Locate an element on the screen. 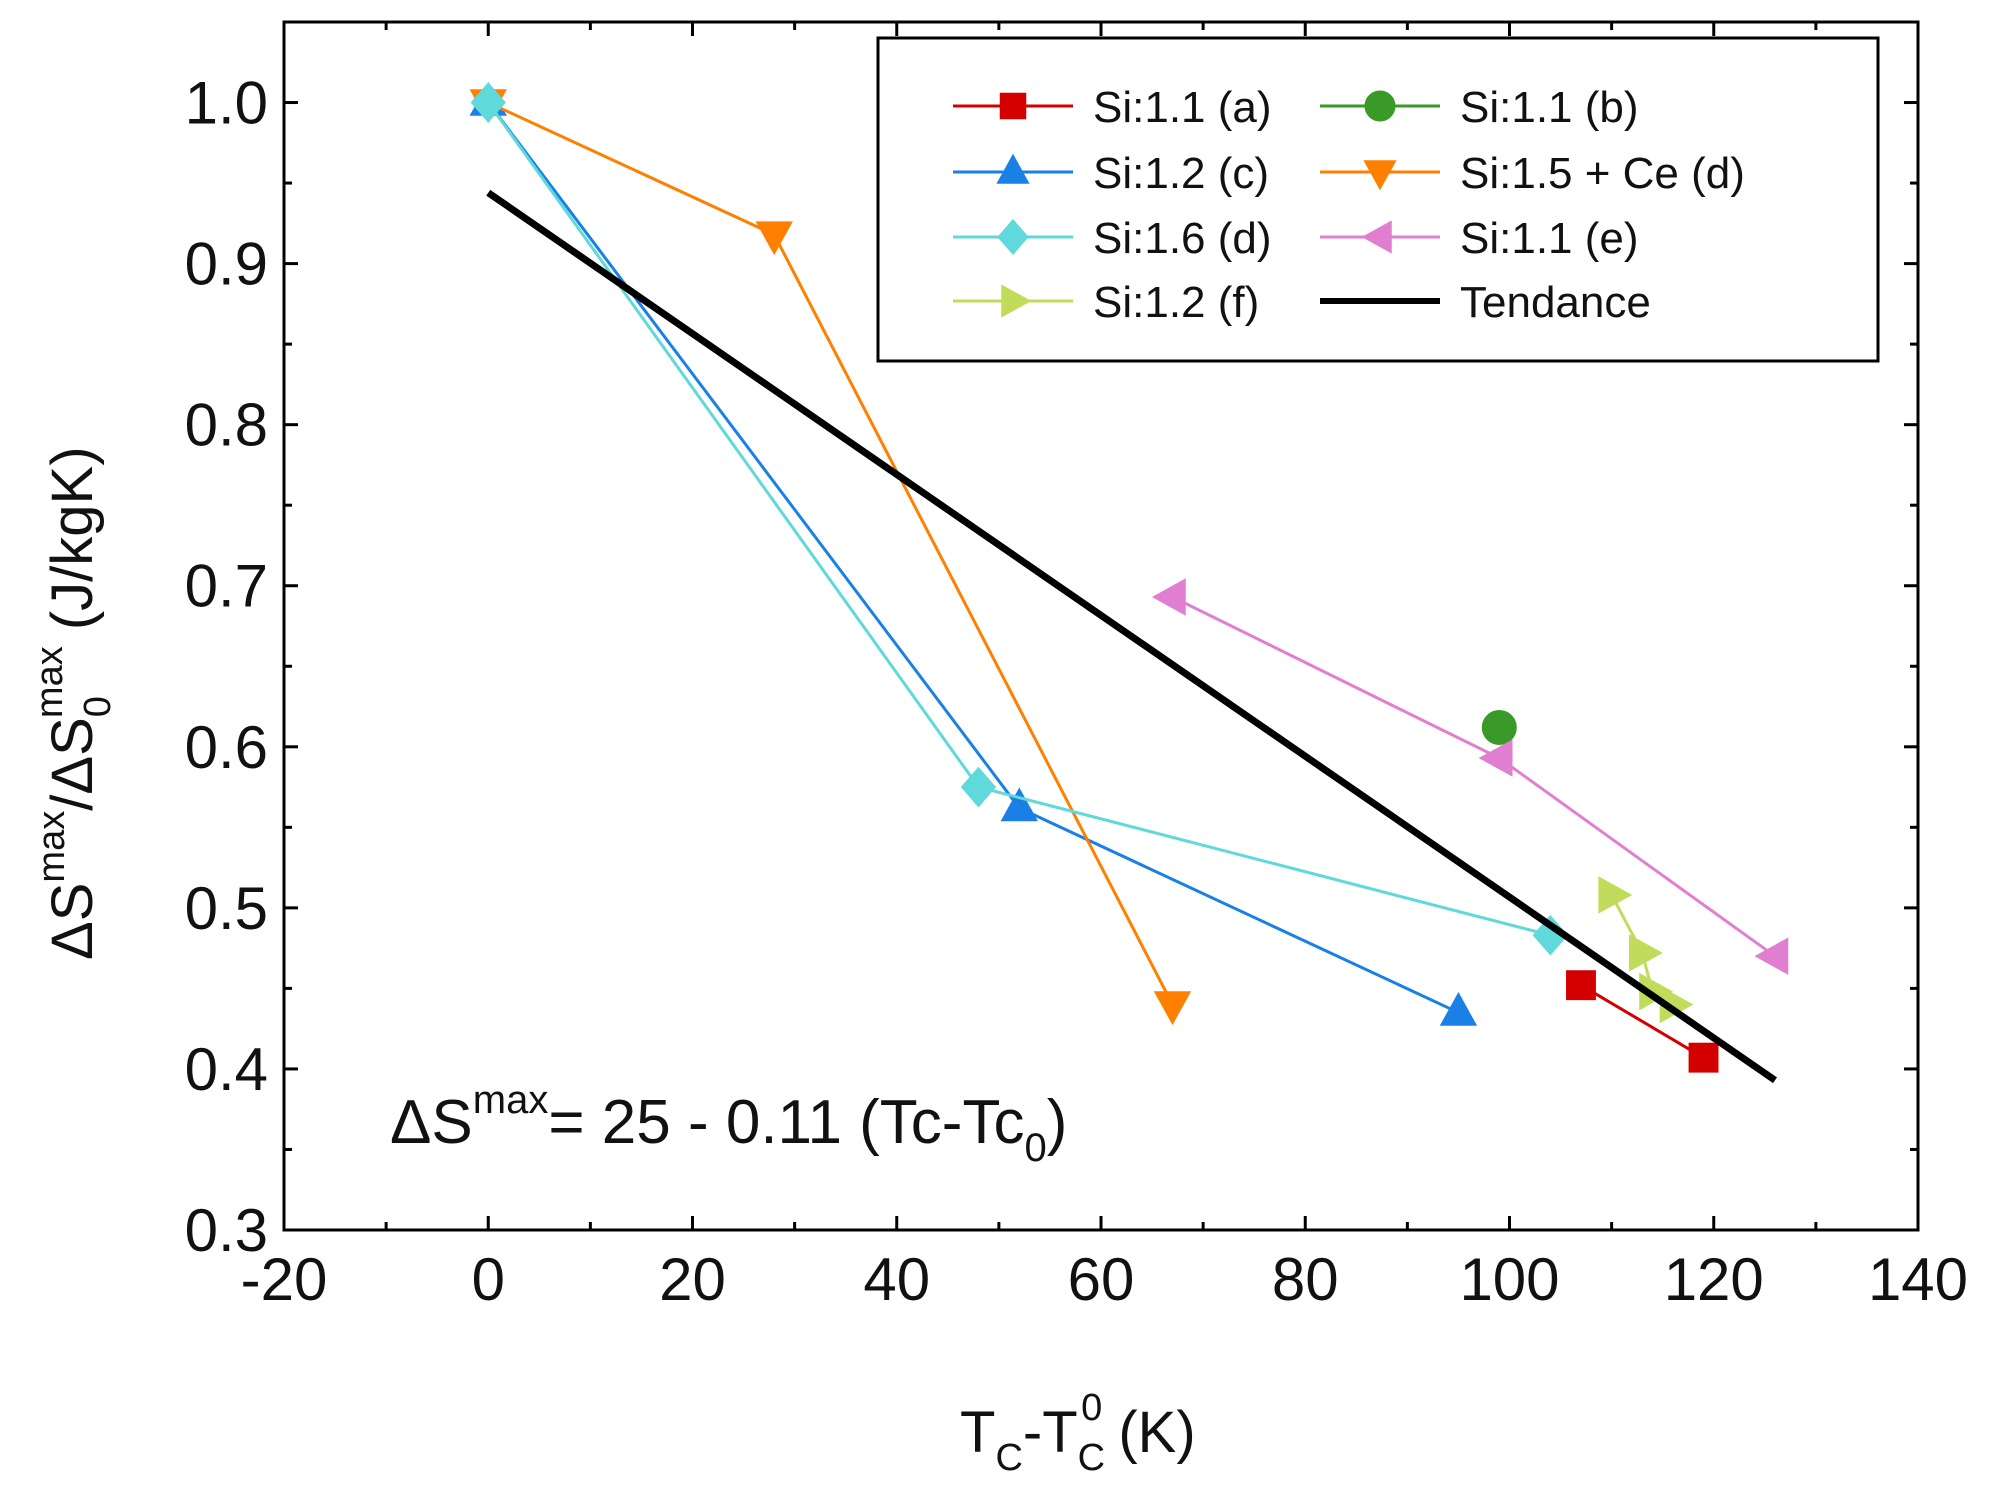 This screenshot has height=1488, width=2012. legend-item: Si:1.2 (f) is located at coordinates (1106, 302).